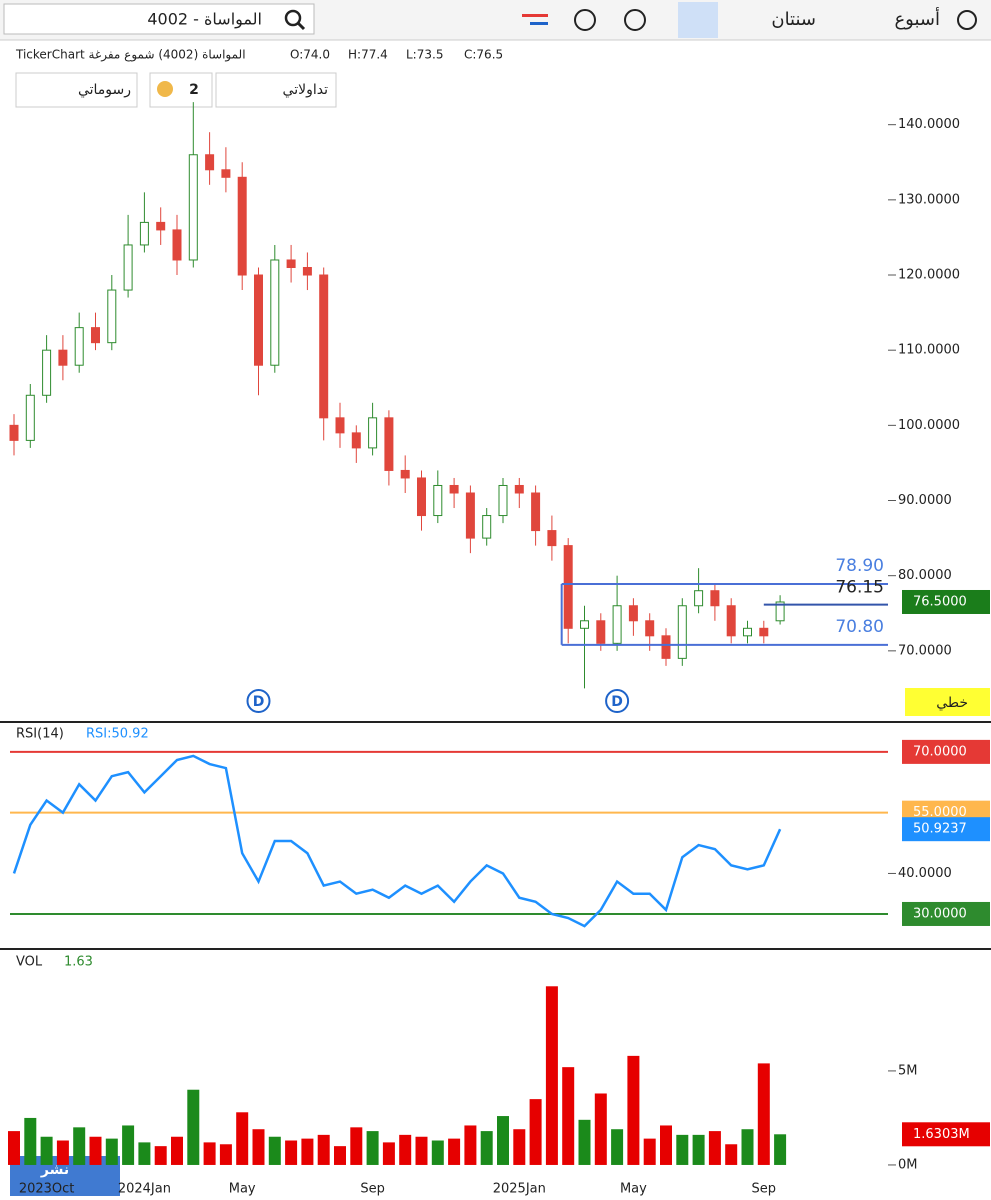  What do you see at coordinates (967, 20) in the screenshot?
I see `clock-icon` at bounding box center [967, 20].